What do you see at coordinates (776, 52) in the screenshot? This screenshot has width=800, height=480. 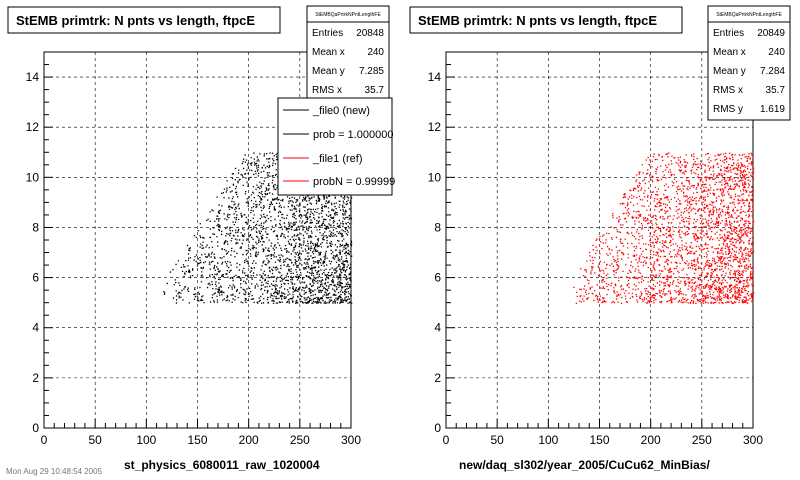 I see `right-stats-meanx-value: 240` at bounding box center [776, 52].